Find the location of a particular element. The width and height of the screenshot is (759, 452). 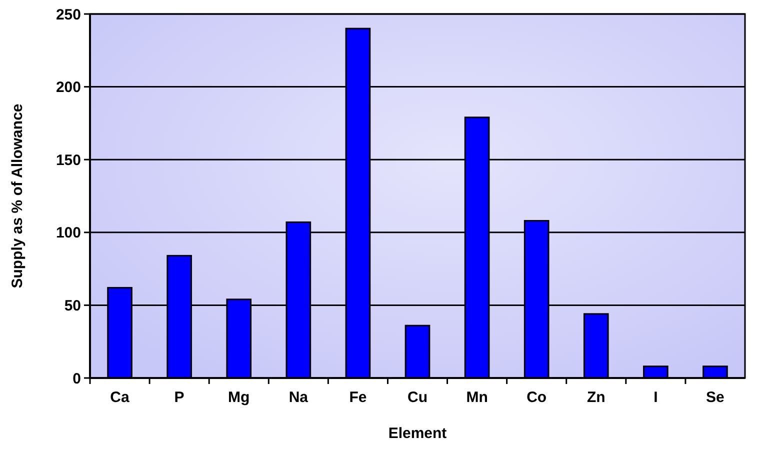

x-tick-label: Fe is located at coordinates (358, 397).